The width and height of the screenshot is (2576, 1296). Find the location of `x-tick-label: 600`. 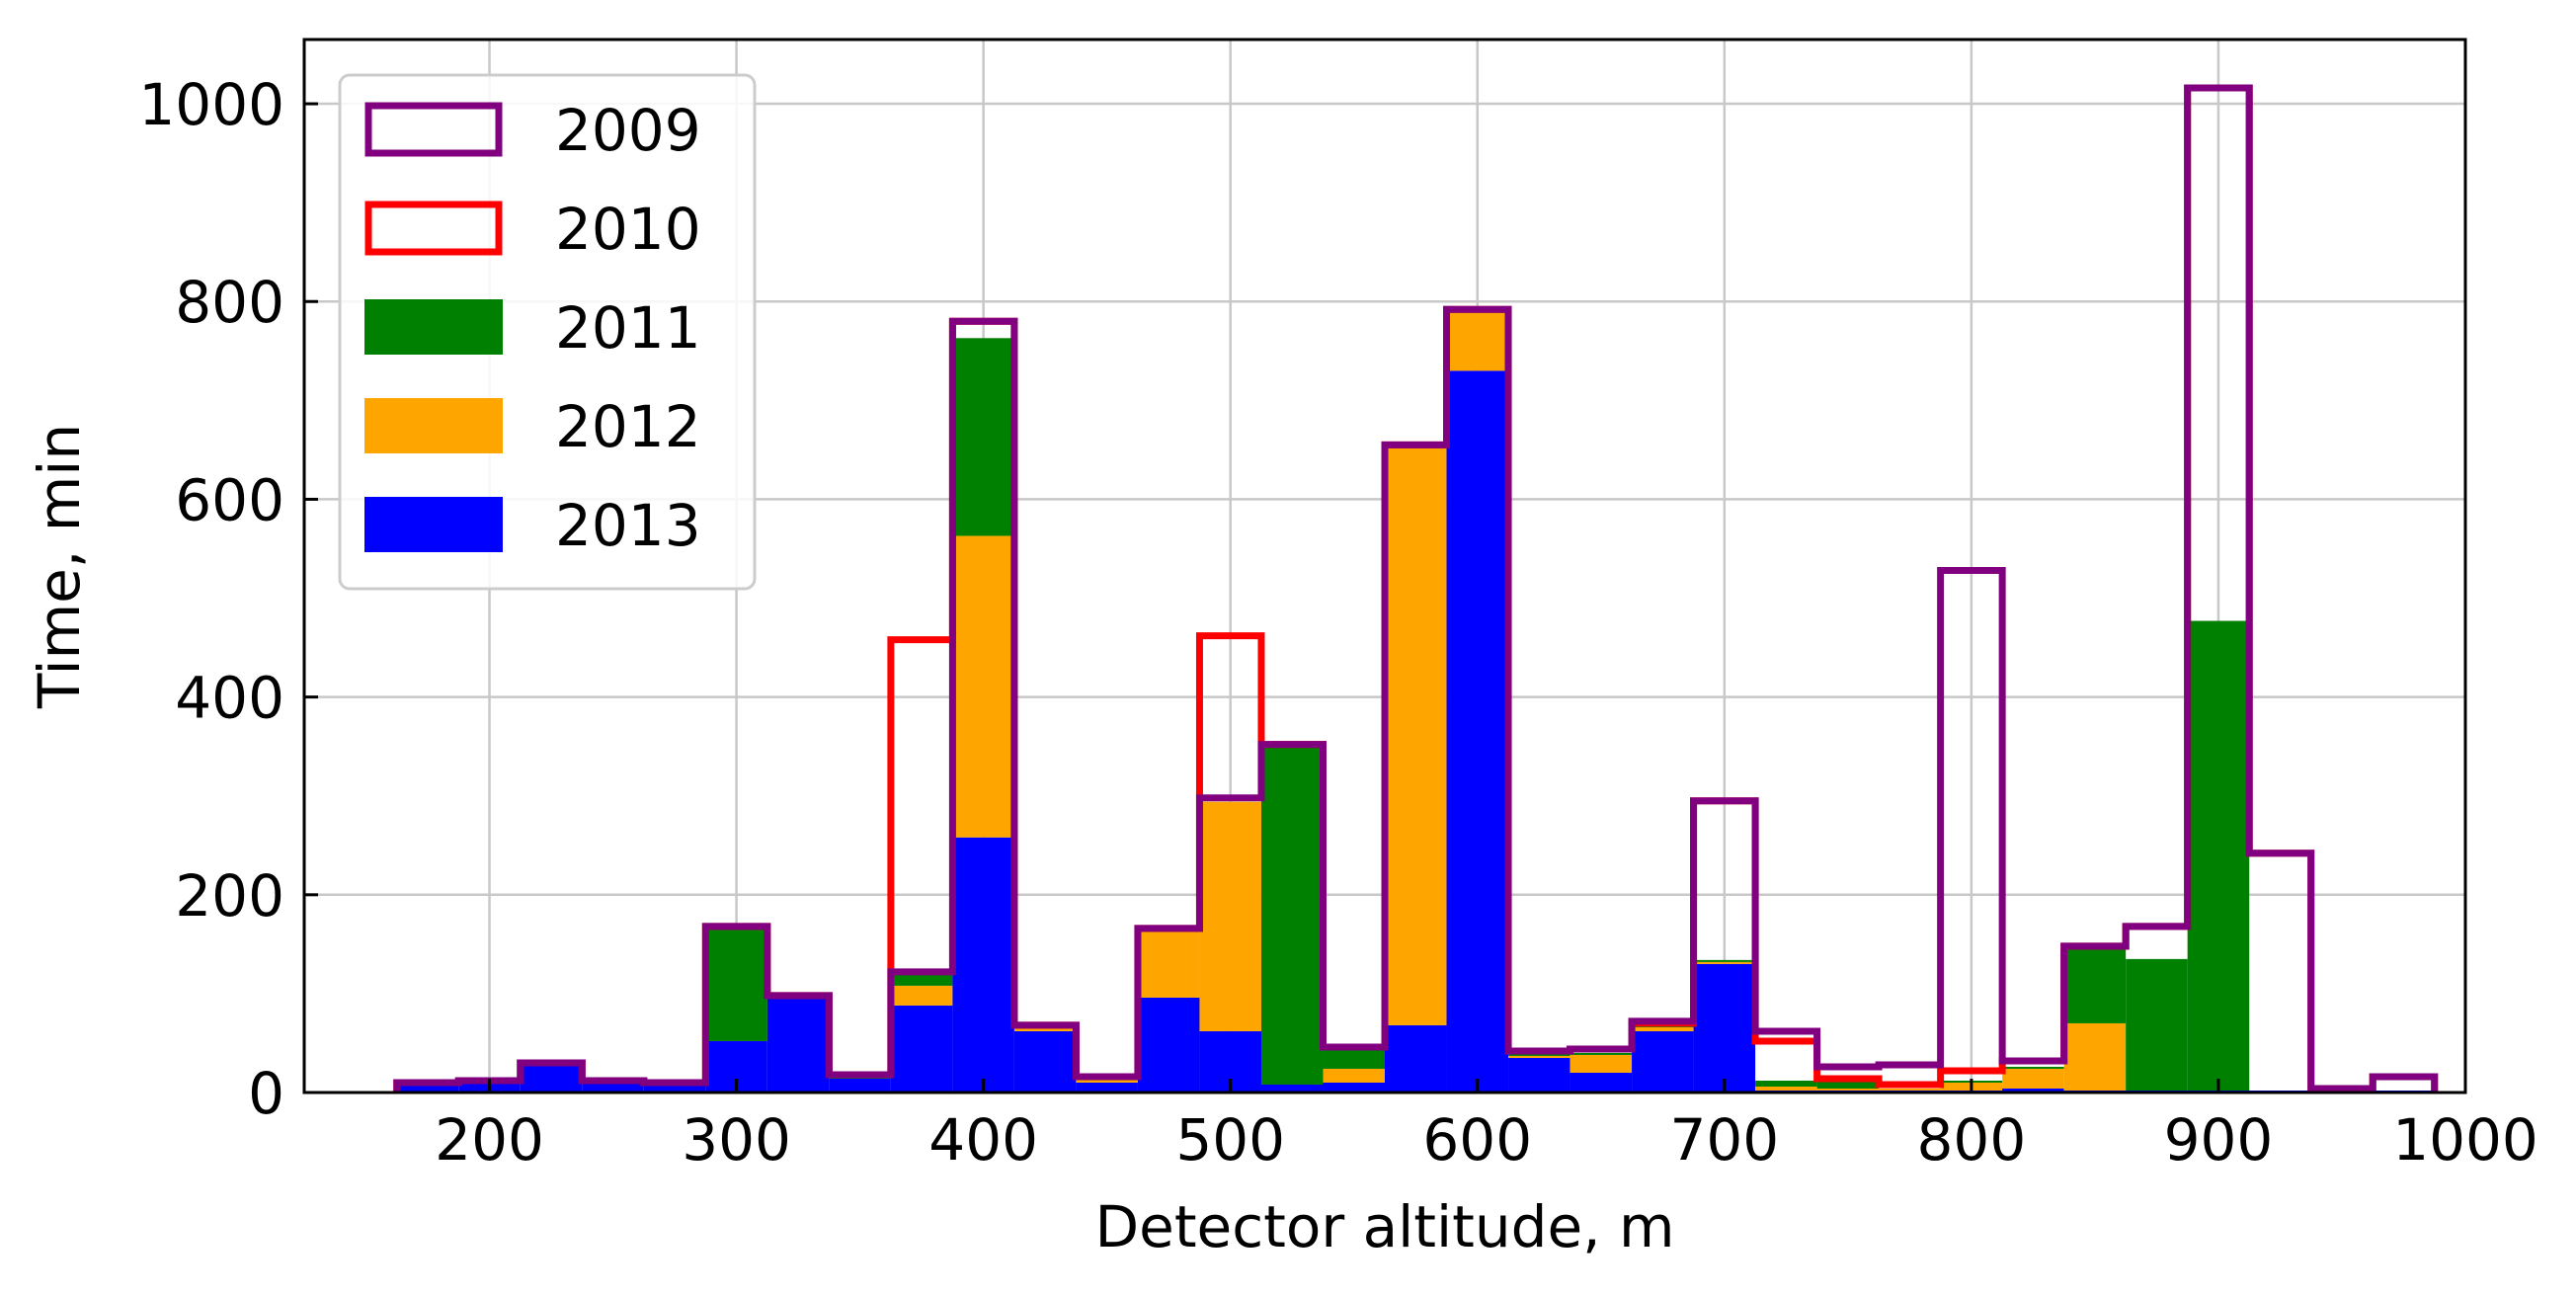

x-tick-label: 600 is located at coordinates (1477, 1140).